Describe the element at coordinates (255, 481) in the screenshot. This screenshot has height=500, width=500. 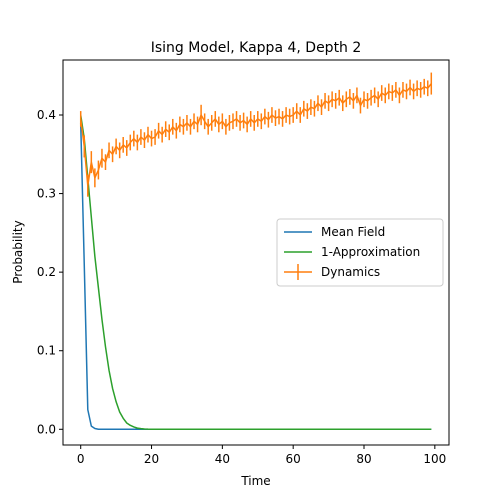
I see `x-axis-label: Time` at that location.